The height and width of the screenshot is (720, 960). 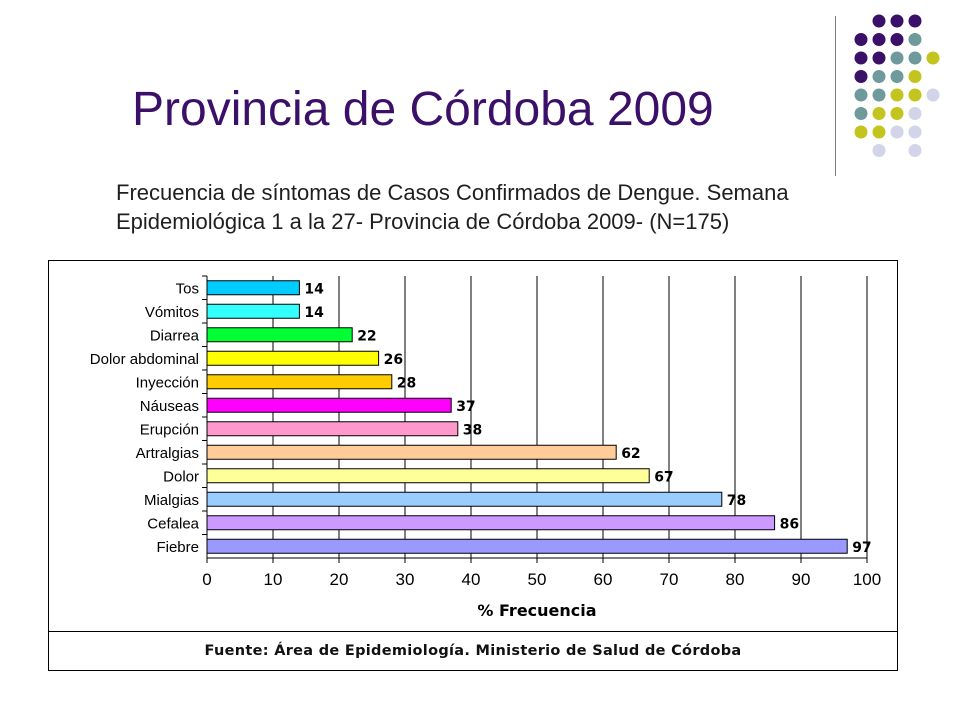 I want to click on category-label: Náuseas, so click(x=169, y=406).